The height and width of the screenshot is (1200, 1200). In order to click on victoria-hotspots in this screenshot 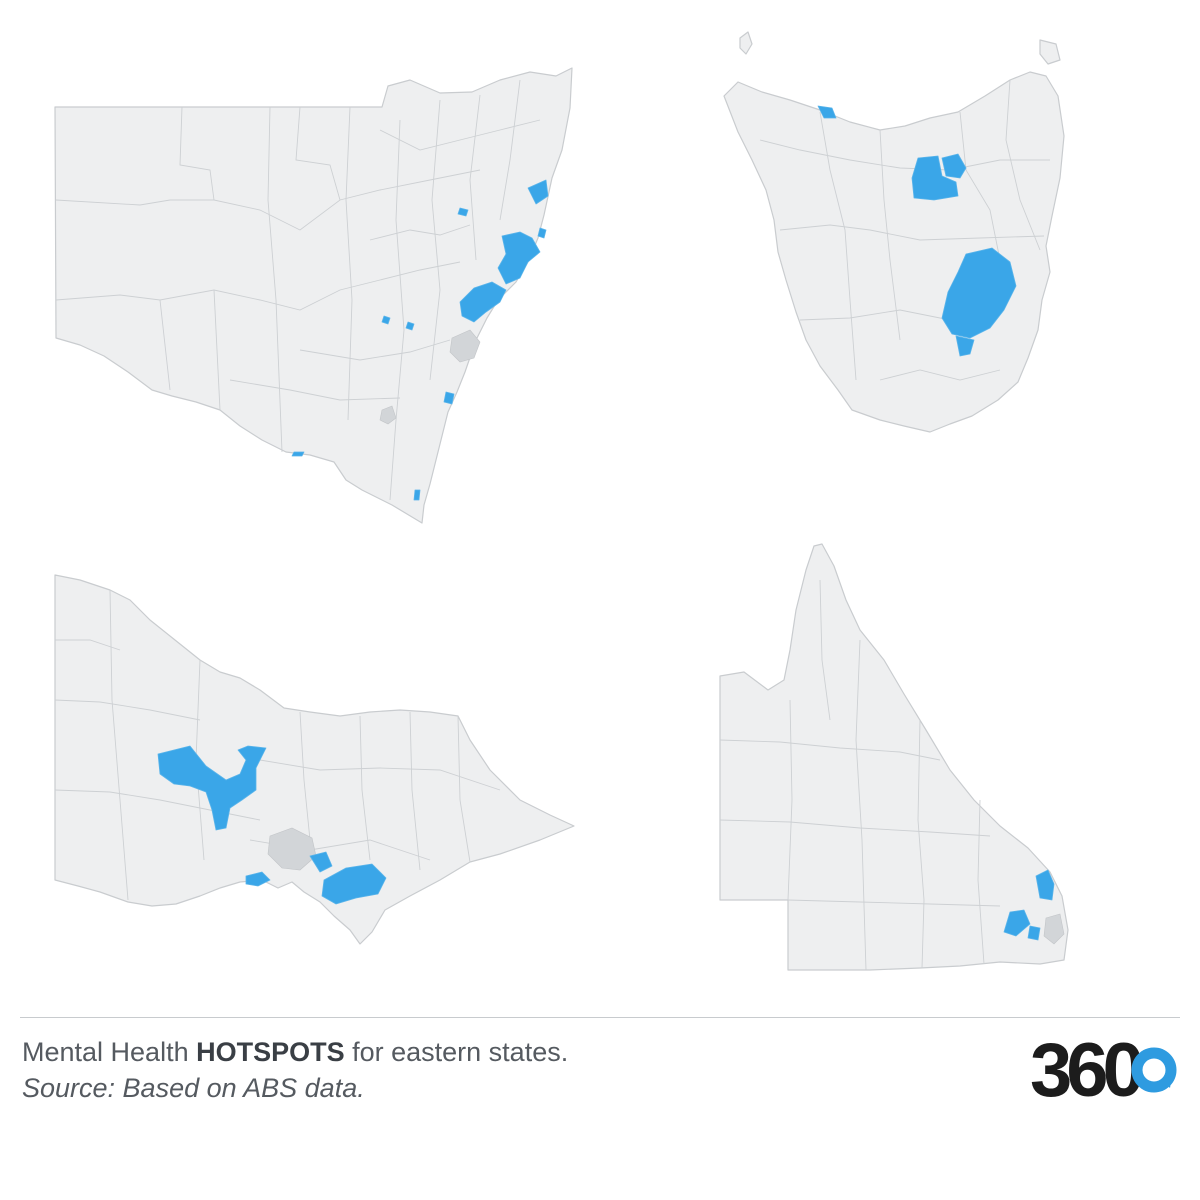, I will do `click(272, 825)`.